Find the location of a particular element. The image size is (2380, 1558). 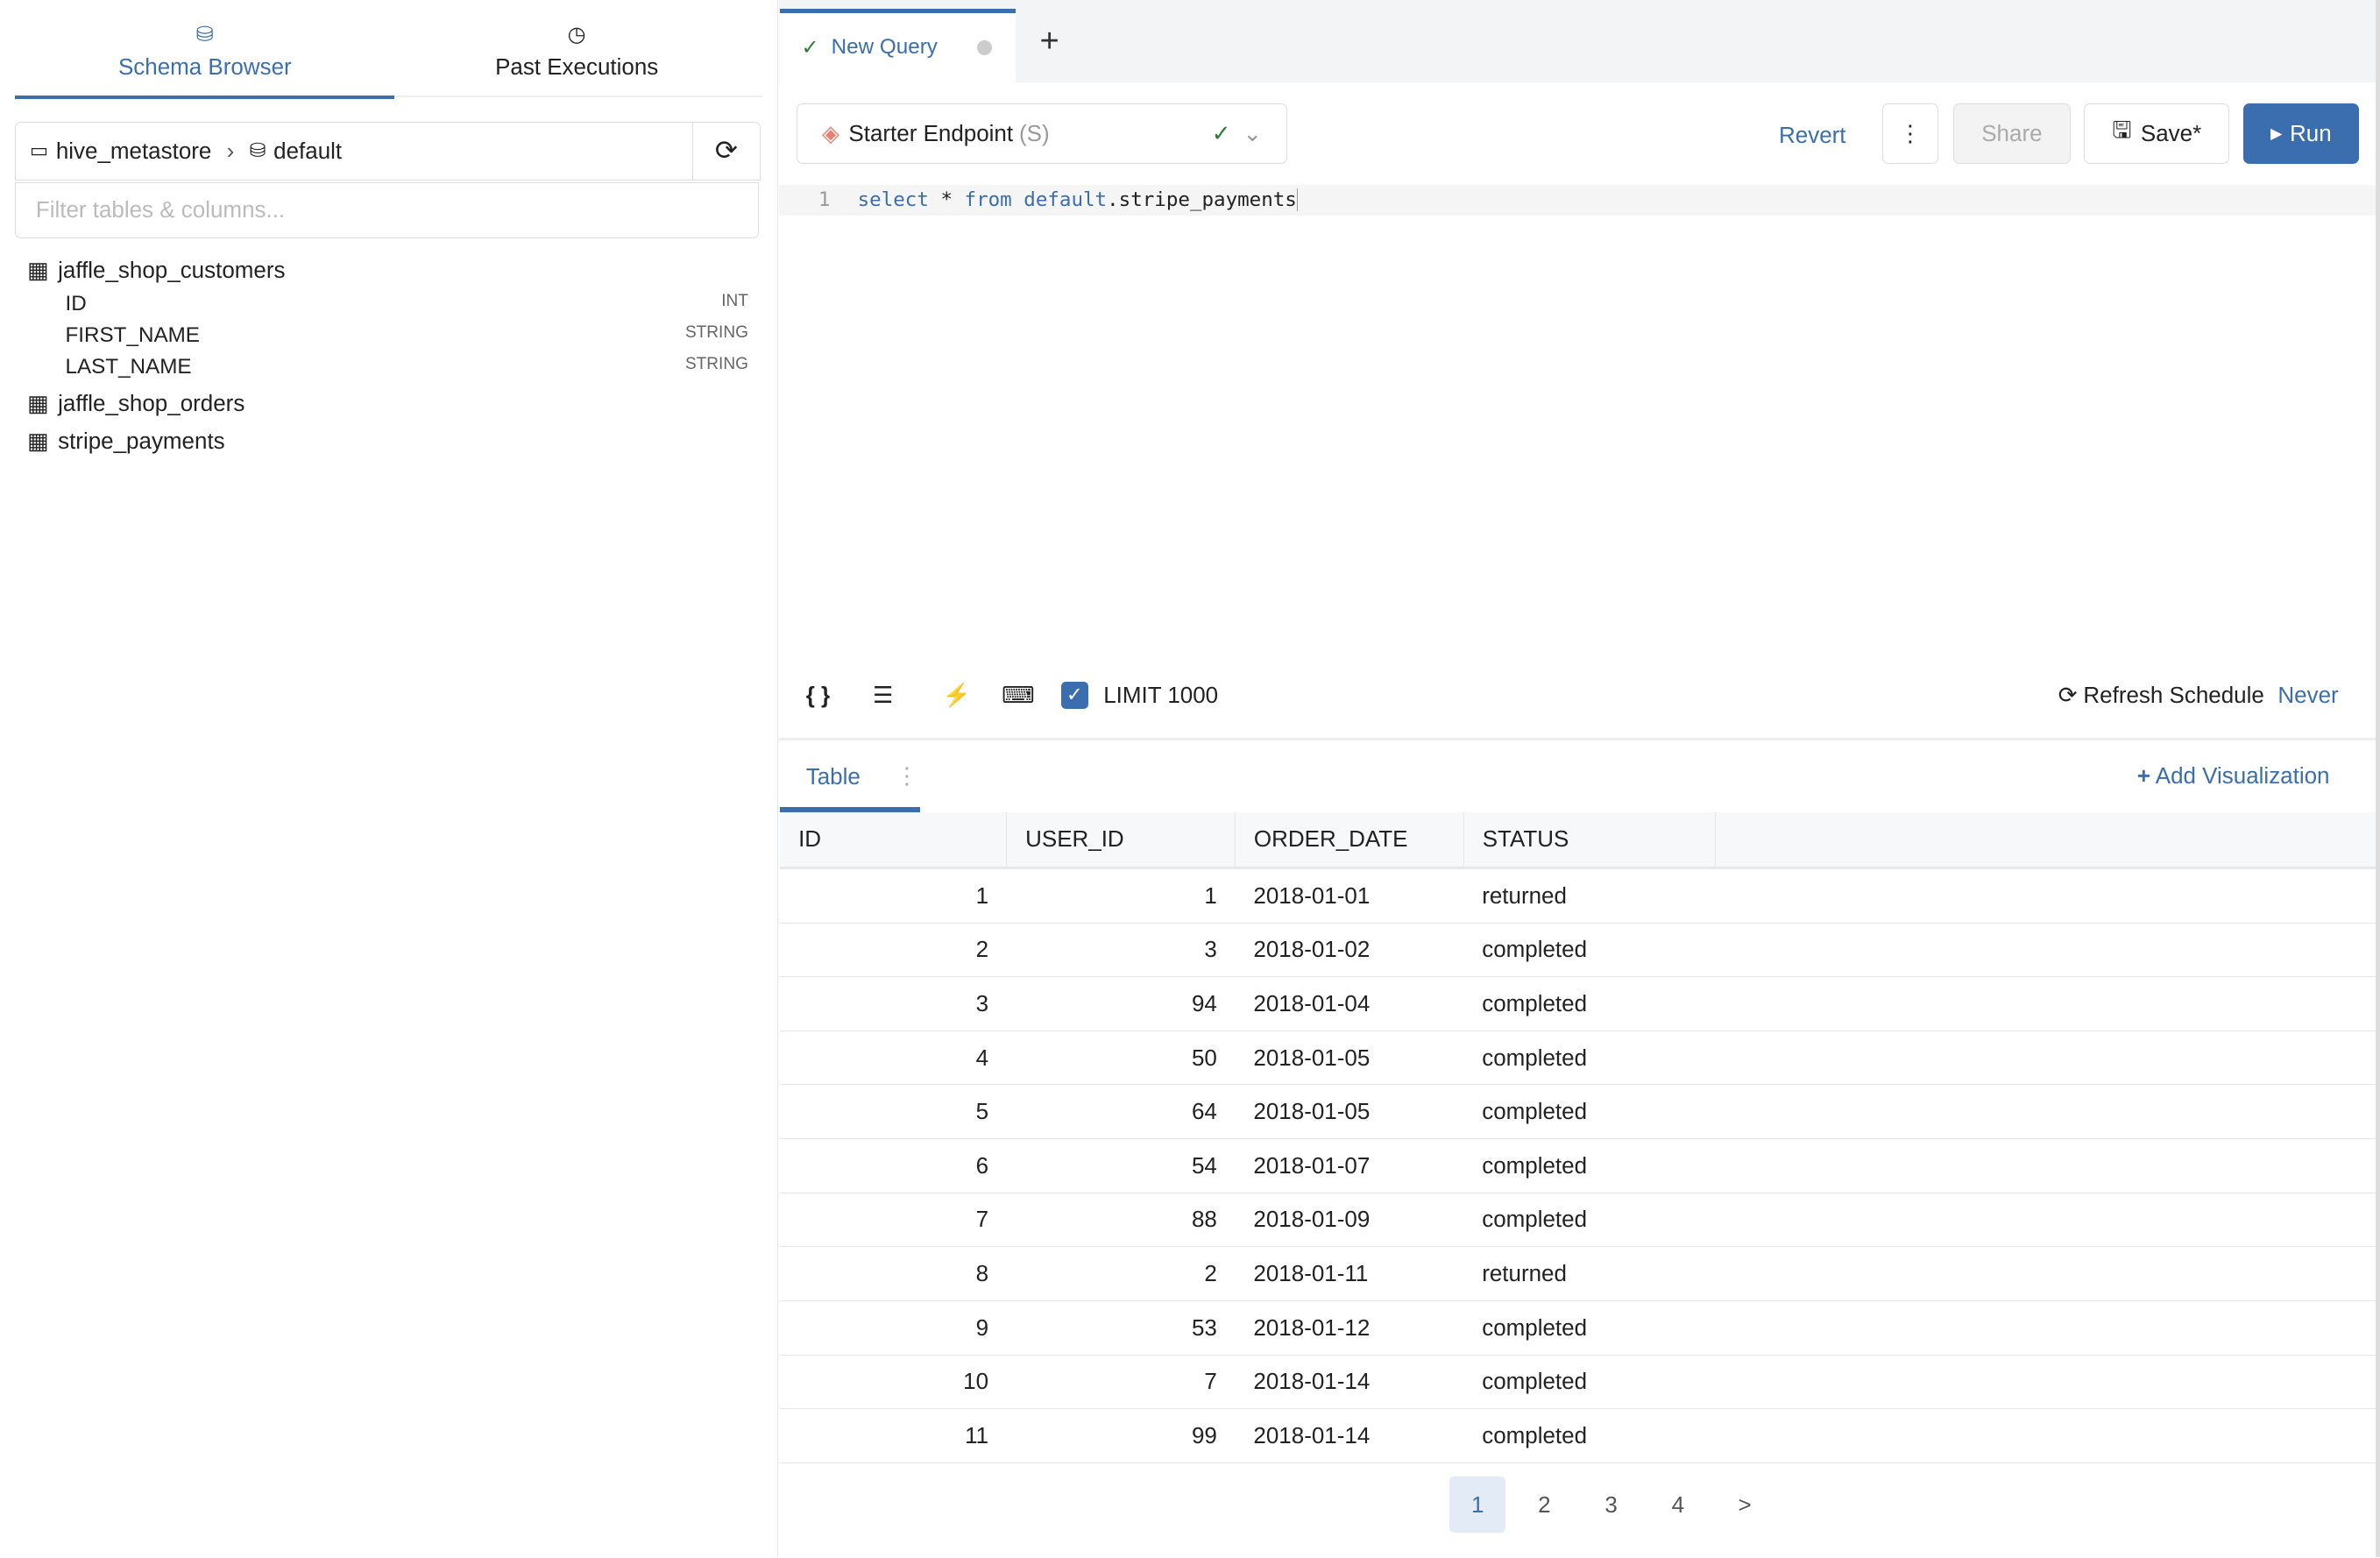

column-header: USER_ID is located at coordinates (1121, 841).